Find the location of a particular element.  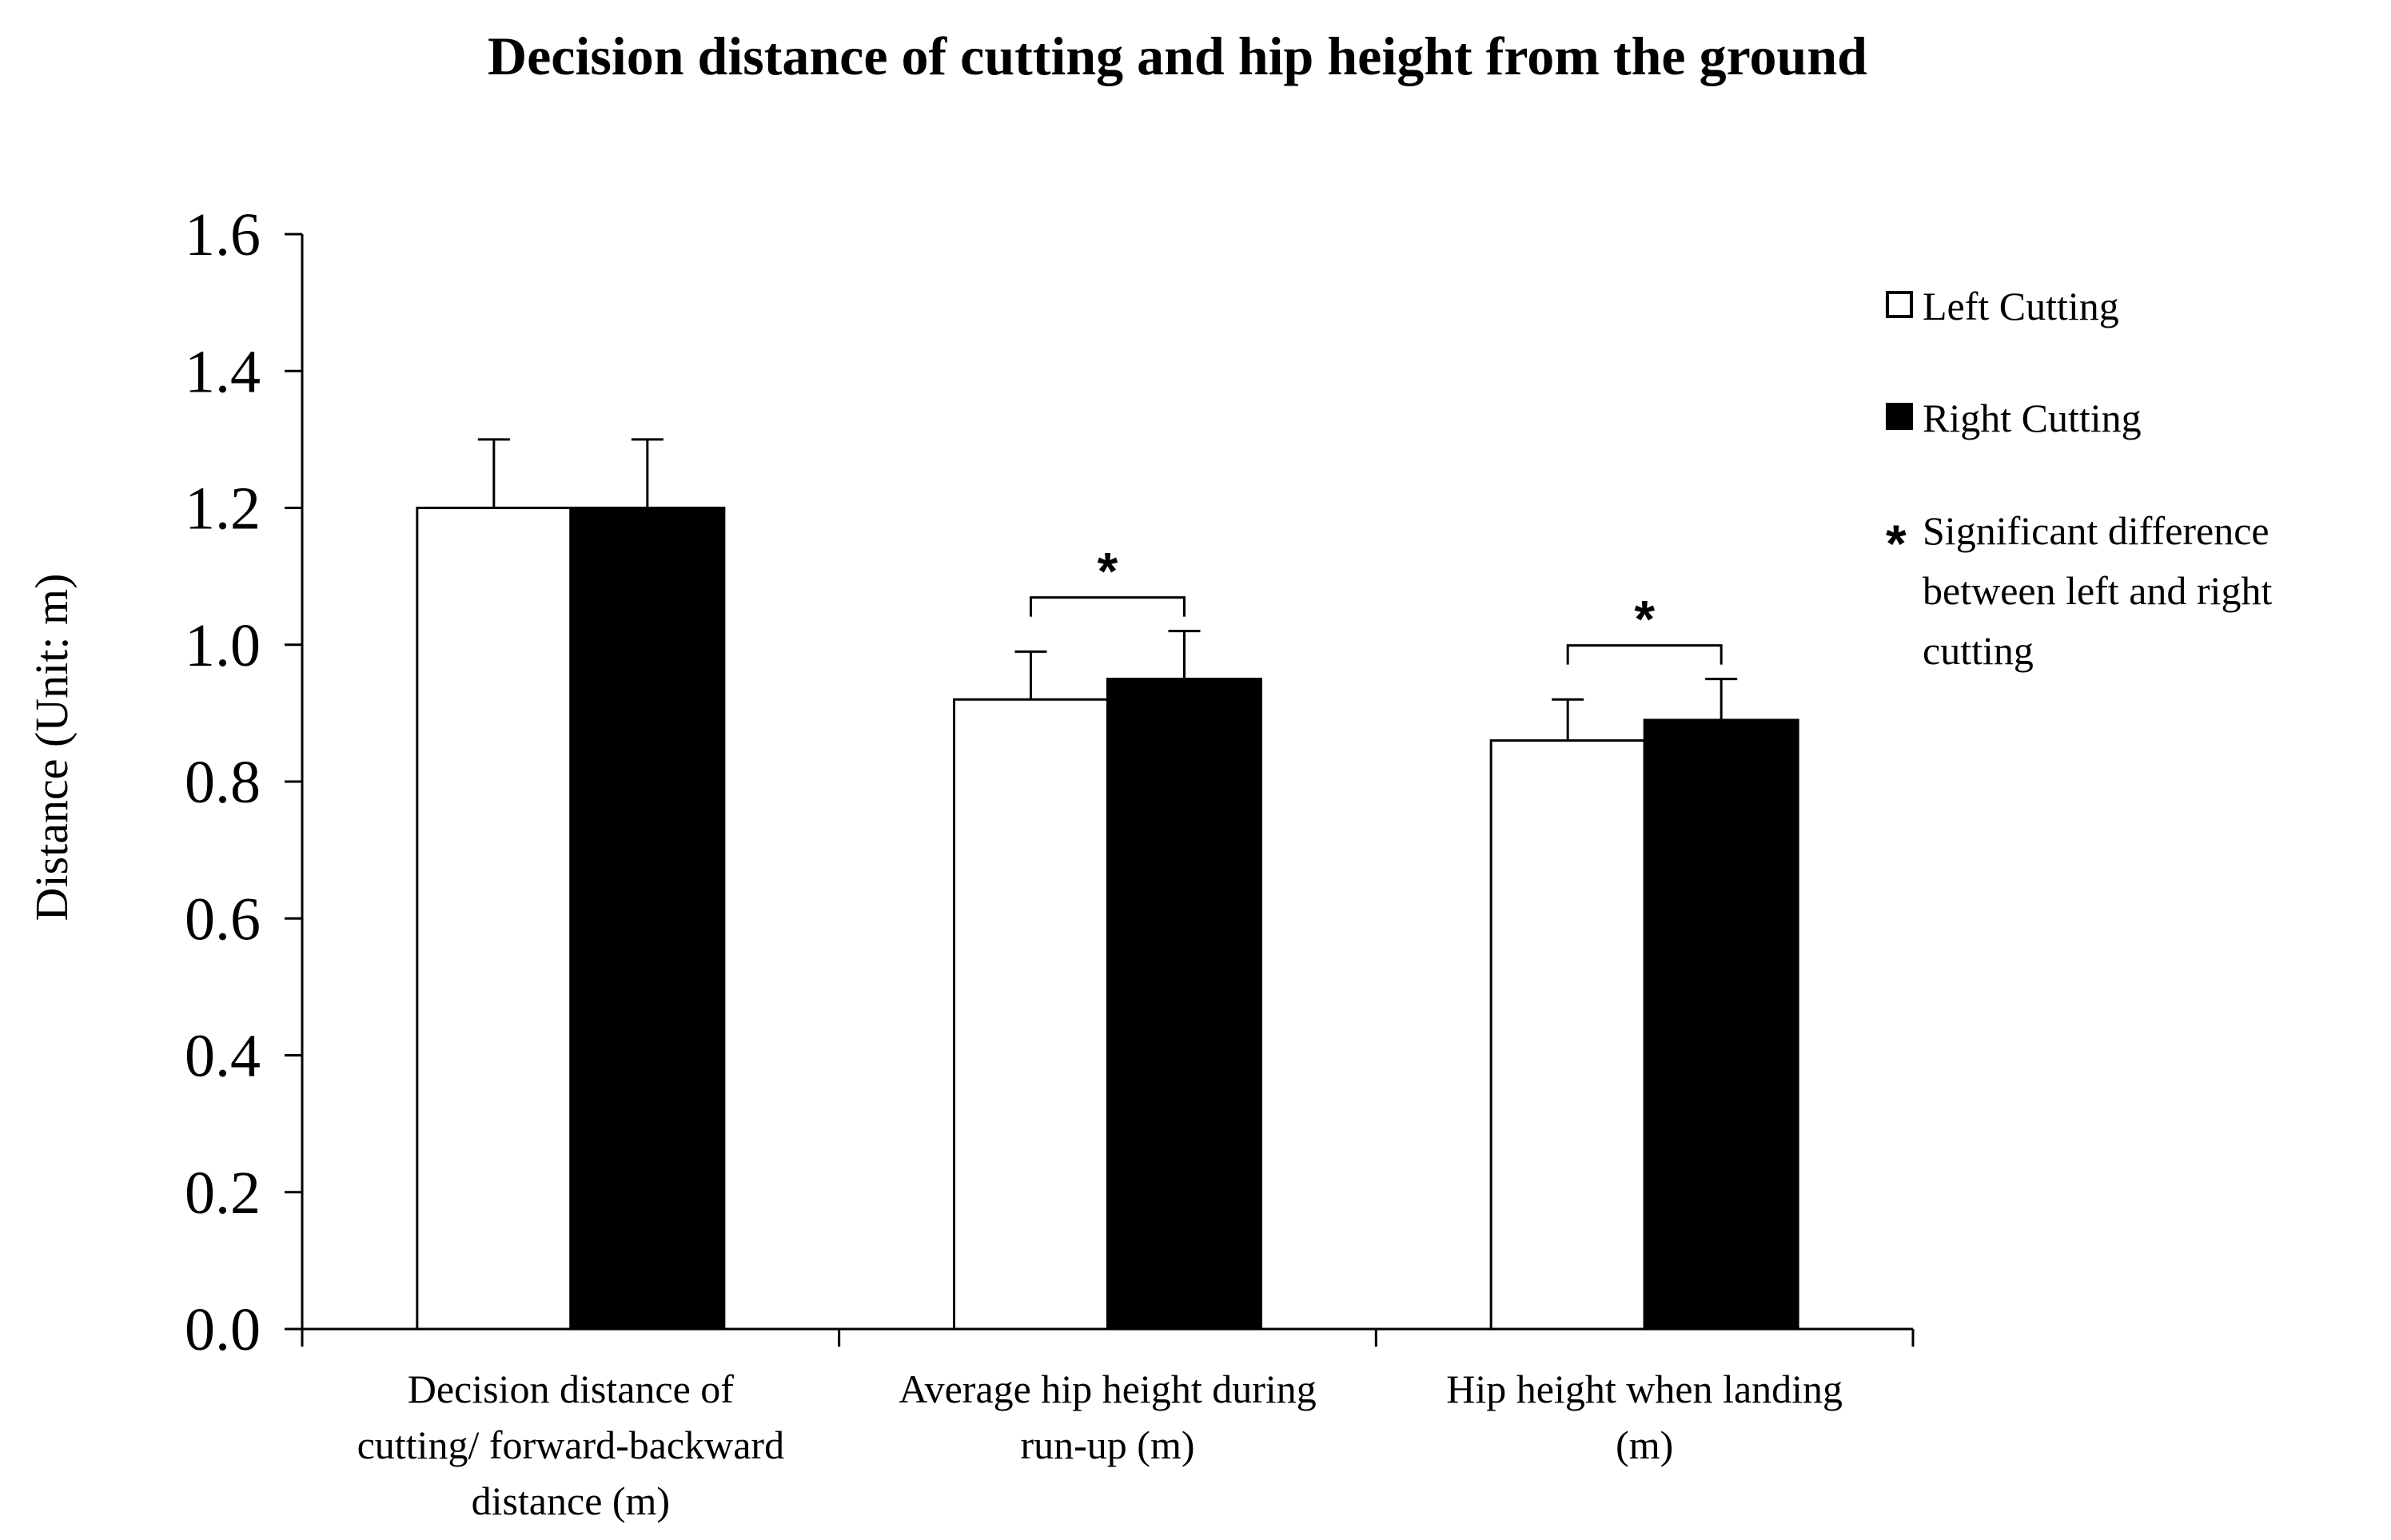

legend-swatch-left-cutting is located at coordinates (1900, 304).